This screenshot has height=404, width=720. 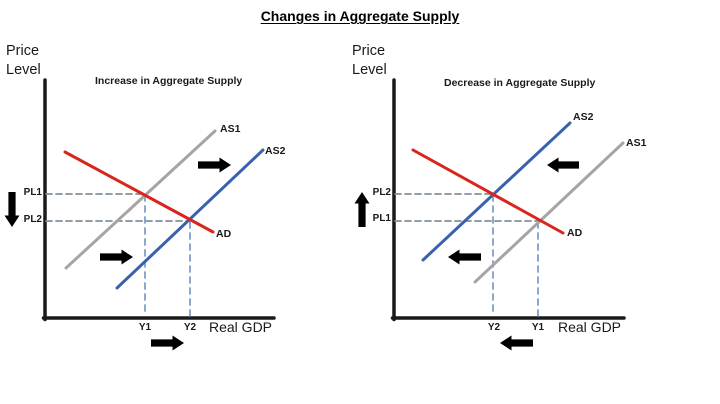 I want to click on pl-lower-label-left: PL2, so click(x=32, y=219).